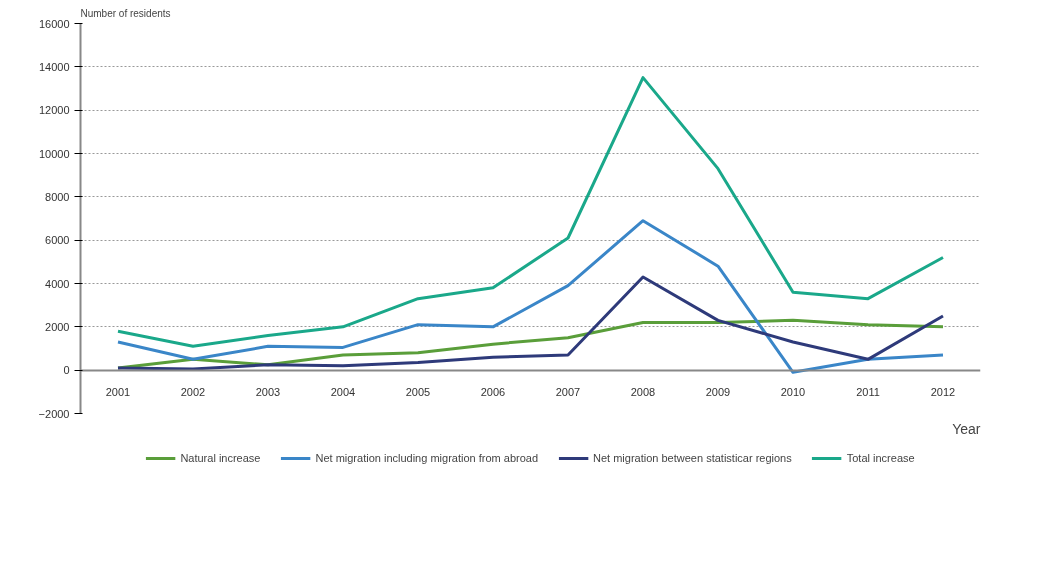 This screenshot has width=1042, height=563. What do you see at coordinates (643, 392) in the screenshot?
I see `x-tick-label: 2008` at bounding box center [643, 392].